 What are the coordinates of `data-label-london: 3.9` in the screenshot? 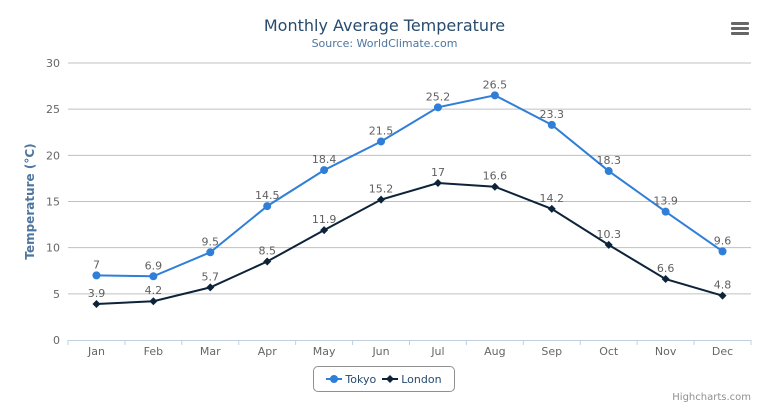 It's located at (97, 293).